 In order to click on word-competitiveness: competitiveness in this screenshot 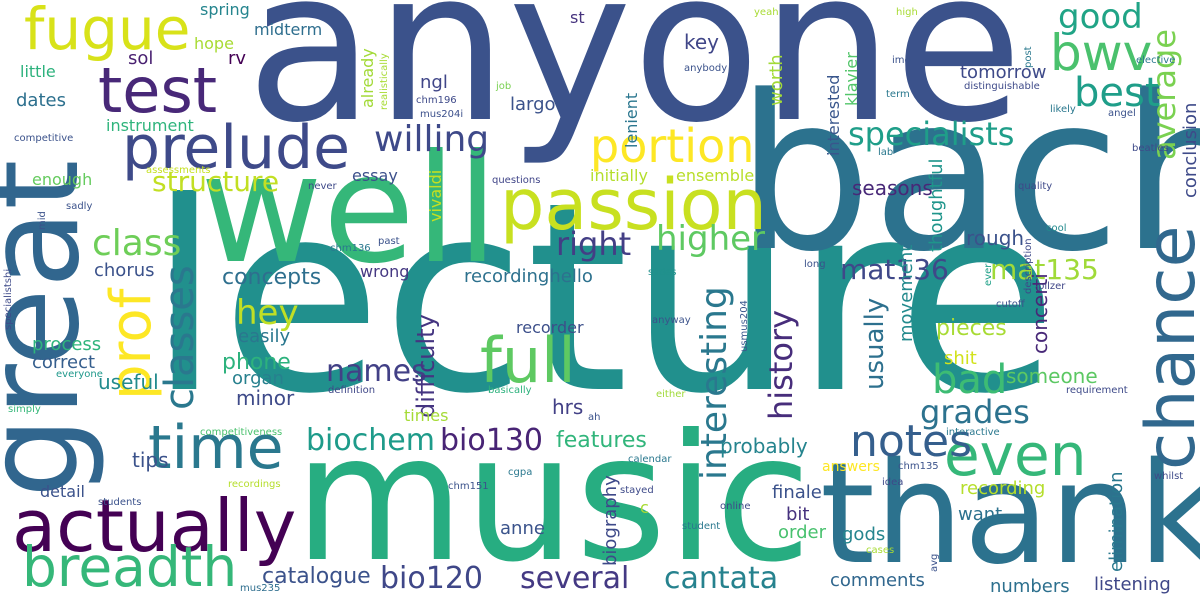, I will do `click(241, 432)`.